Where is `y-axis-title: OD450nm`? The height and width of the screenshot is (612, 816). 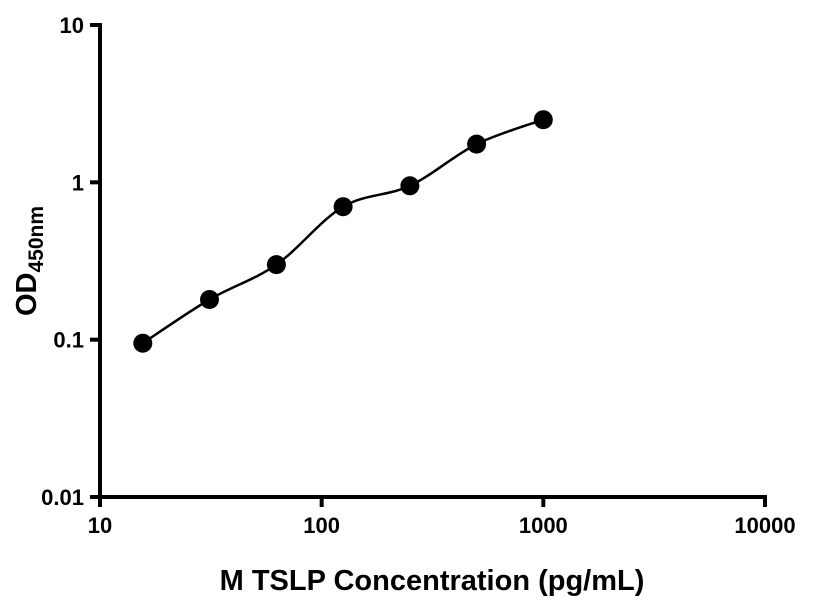
y-axis-title: OD450nm is located at coordinates (29, 261).